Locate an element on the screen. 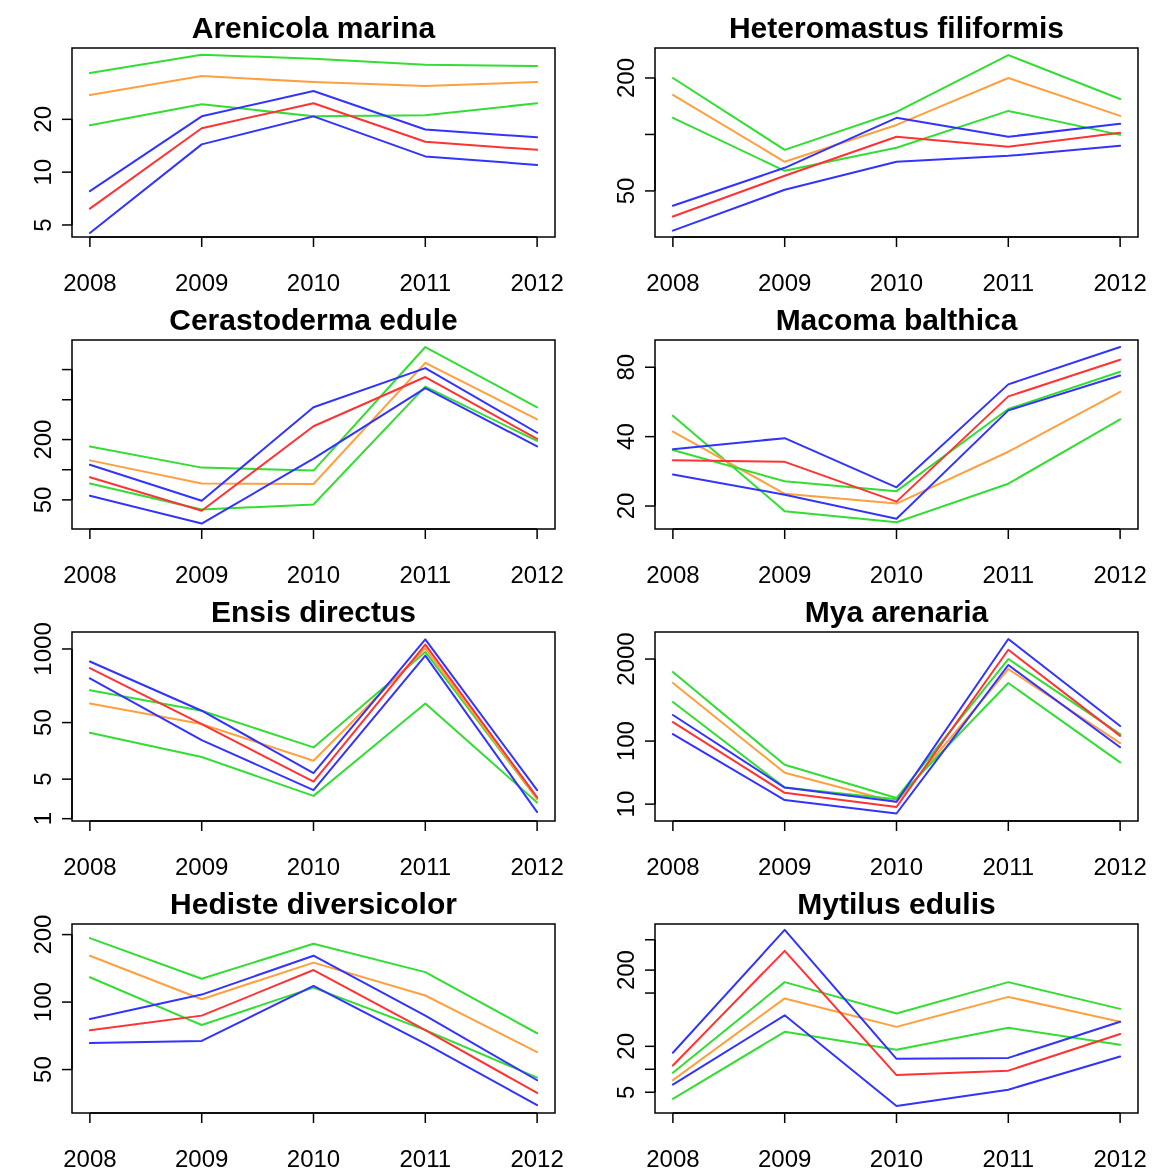 The width and height of the screenshot is (1160, 1176). chart-title: Cerastoderma edule is located at coordinates (313, 319).